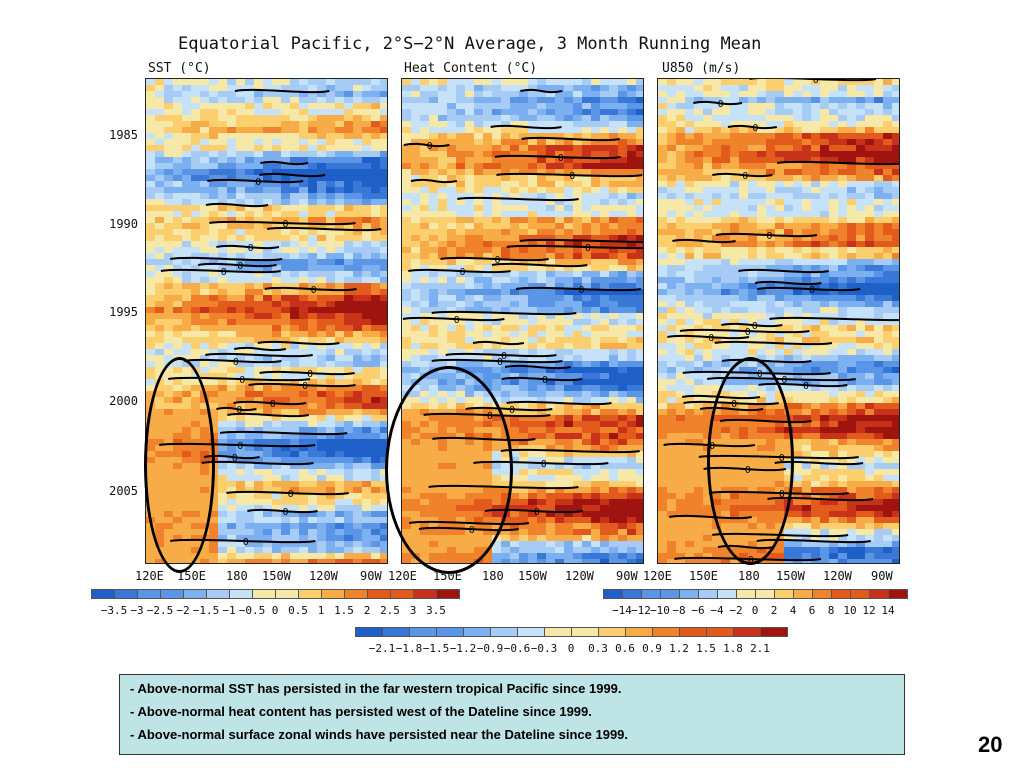 The width and height of the screenshot is (1024, 768). I want to click on contour-label: 0, so click(236, 362).